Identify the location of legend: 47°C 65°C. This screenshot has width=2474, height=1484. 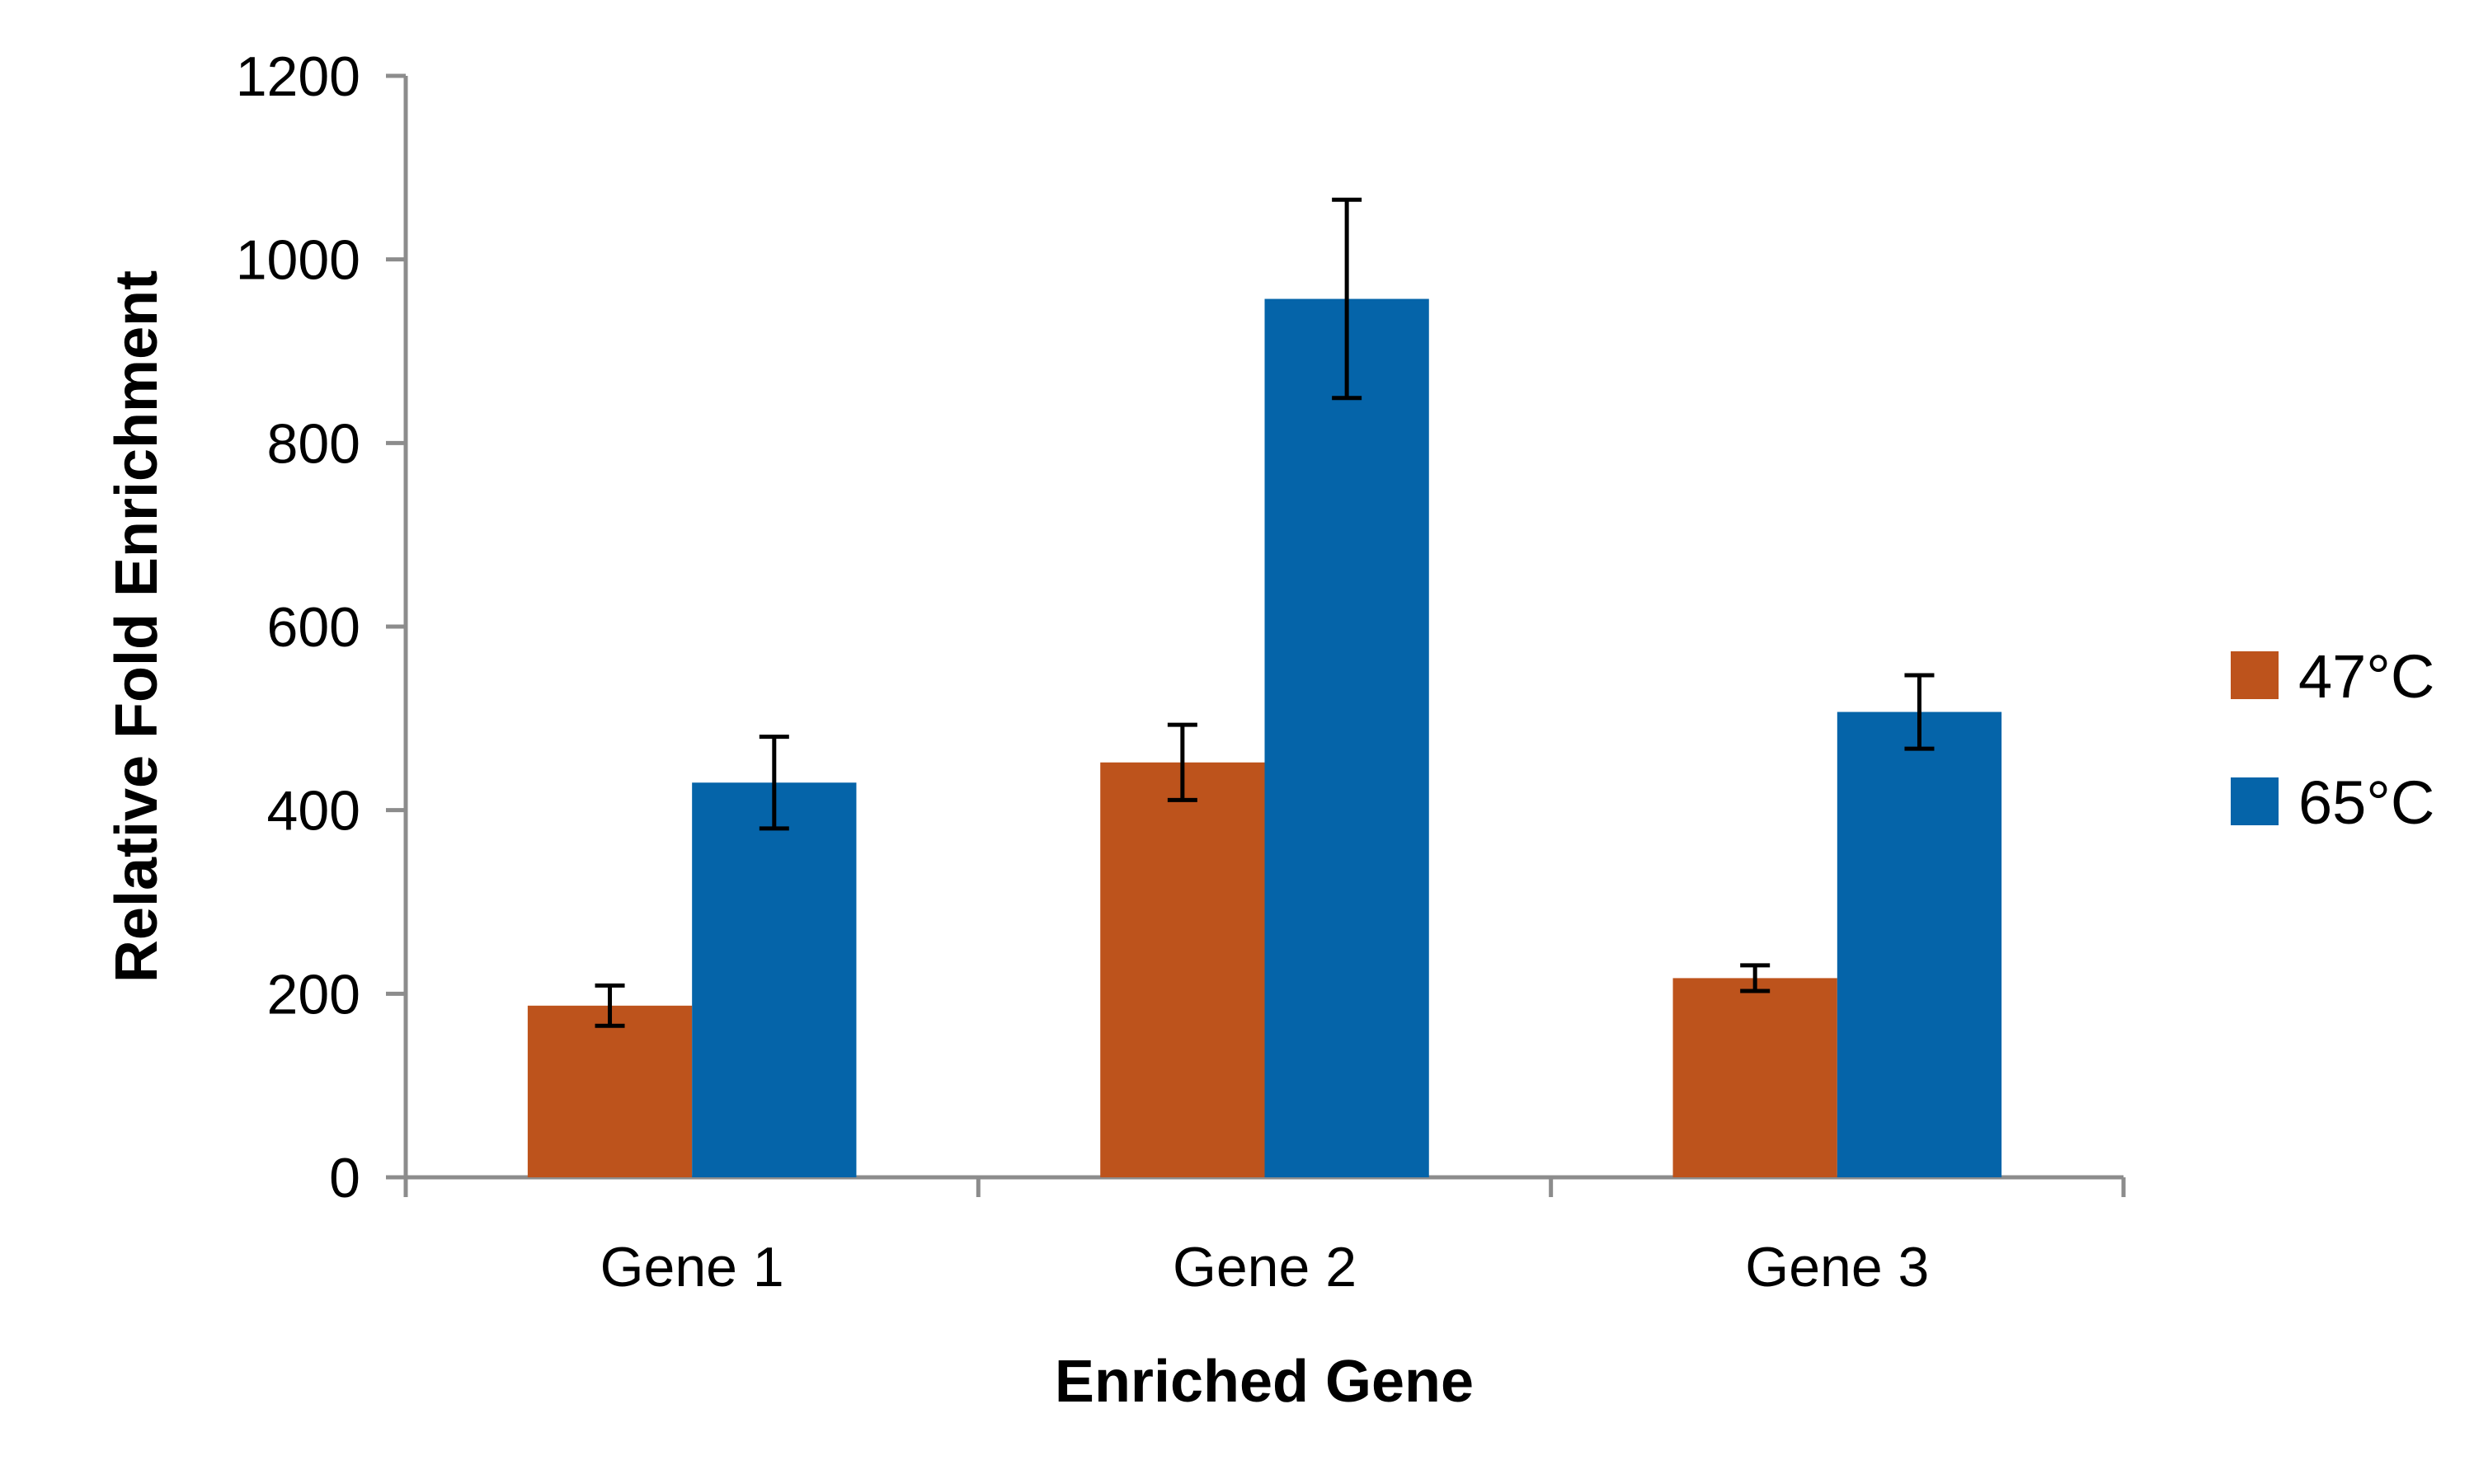
(2332, 739).